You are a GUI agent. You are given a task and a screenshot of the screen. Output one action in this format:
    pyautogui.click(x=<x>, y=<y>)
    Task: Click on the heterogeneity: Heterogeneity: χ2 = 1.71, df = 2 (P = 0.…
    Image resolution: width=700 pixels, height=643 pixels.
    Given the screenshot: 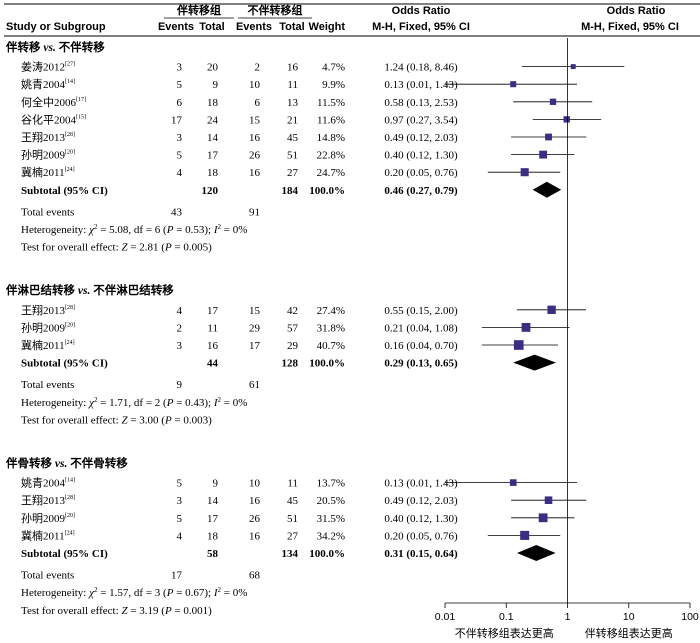 What is the action you would take?
    pyautogui.click(x=134, y=402)
    